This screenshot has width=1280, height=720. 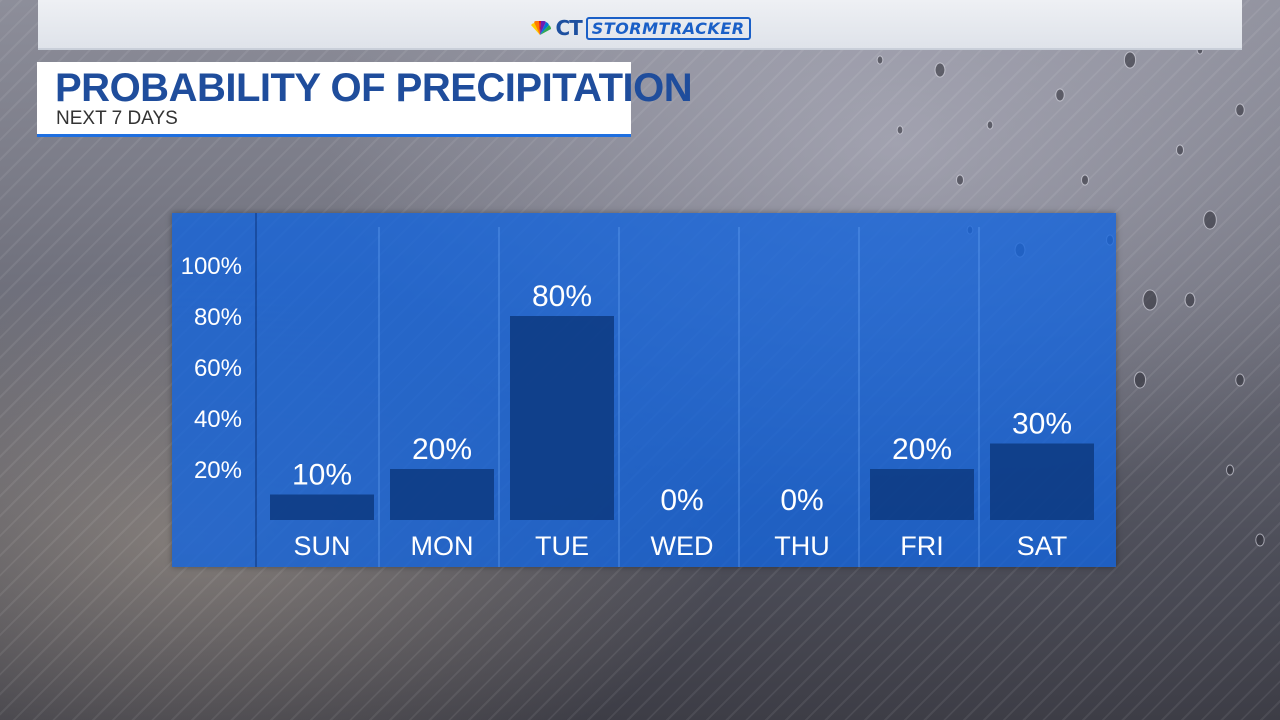 I want to click on data-label: 10%, so click(x=322, y=475).